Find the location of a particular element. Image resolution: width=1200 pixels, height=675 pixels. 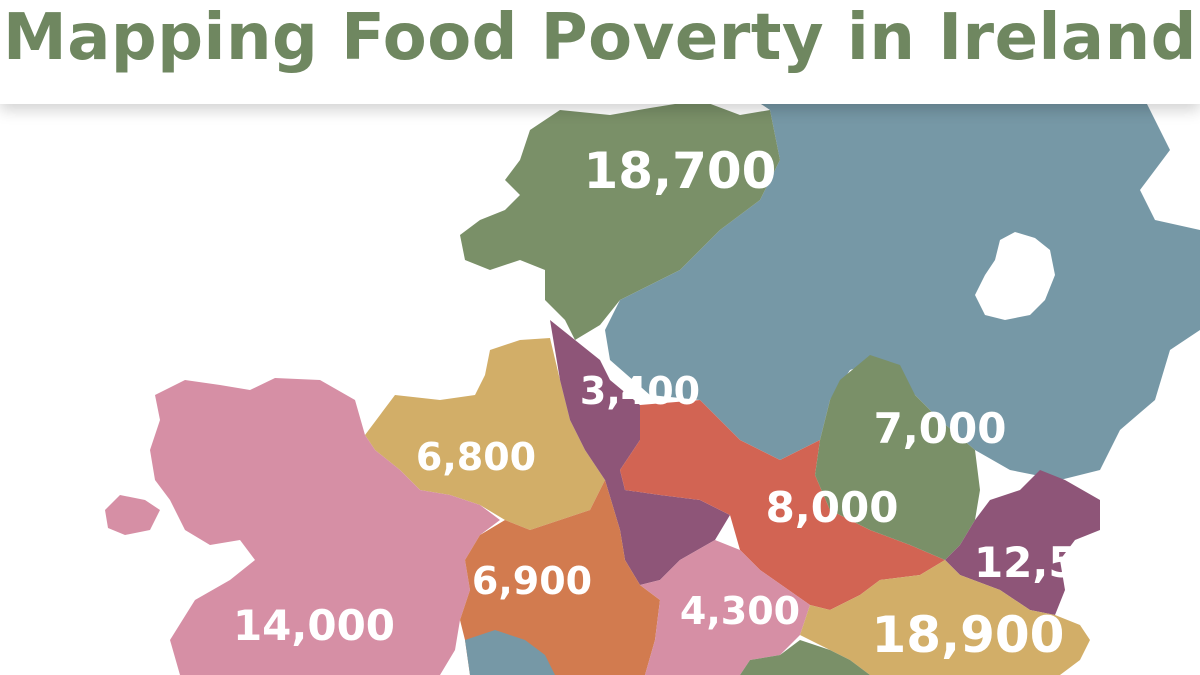

region-label: 3,400 is located at coordinates (640, 391).